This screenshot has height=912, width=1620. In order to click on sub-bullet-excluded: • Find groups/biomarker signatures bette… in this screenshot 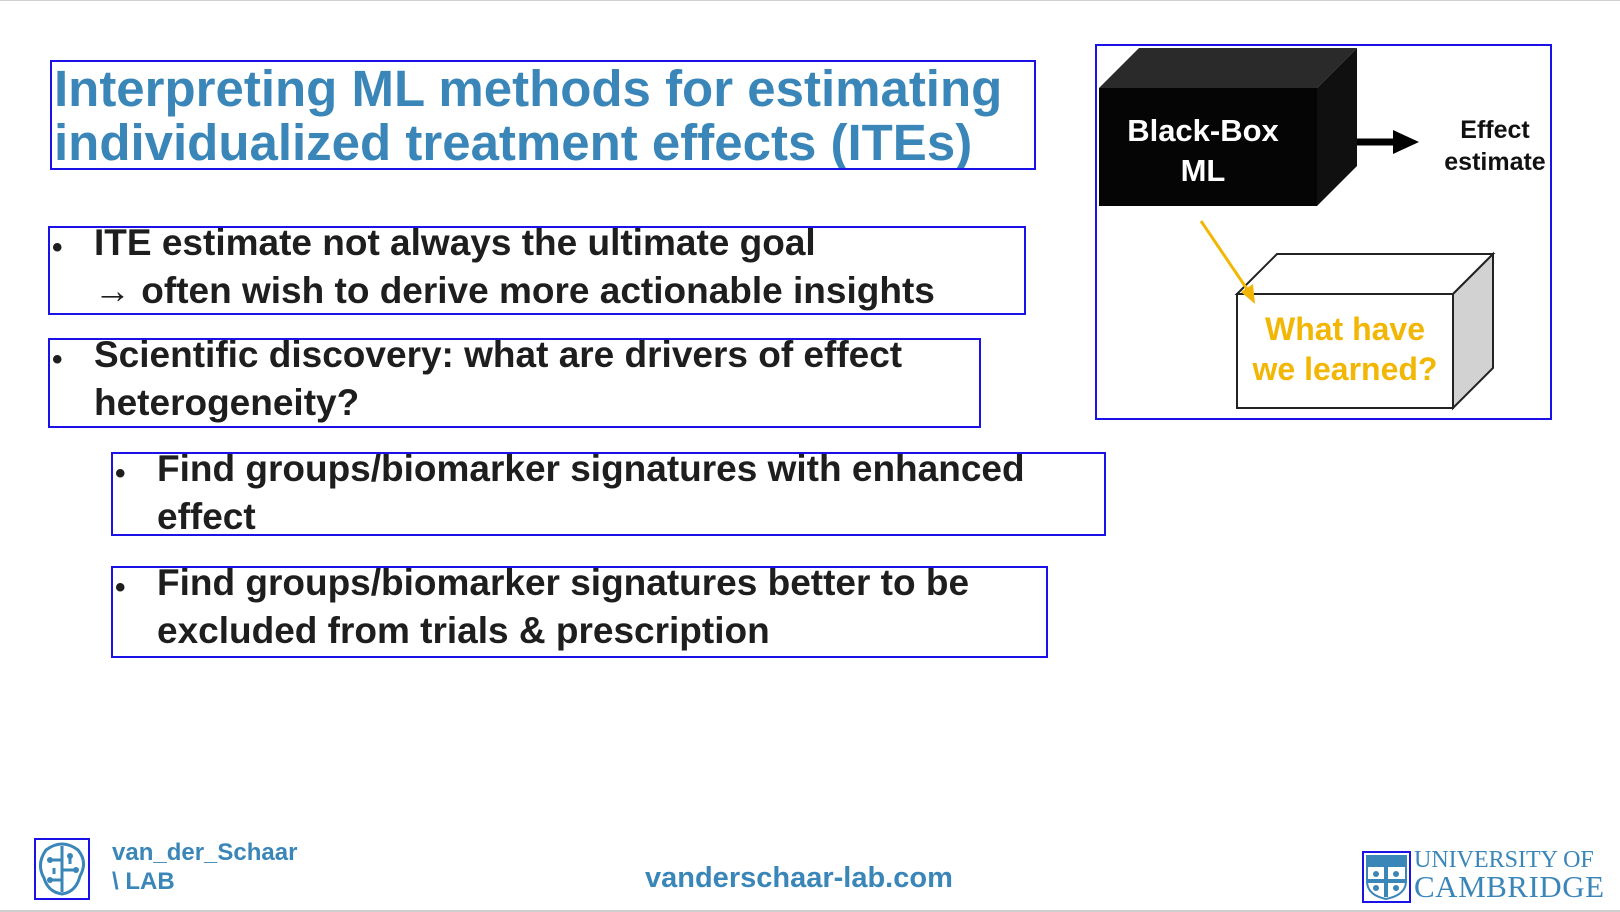, I will do `click(579, 612)`.